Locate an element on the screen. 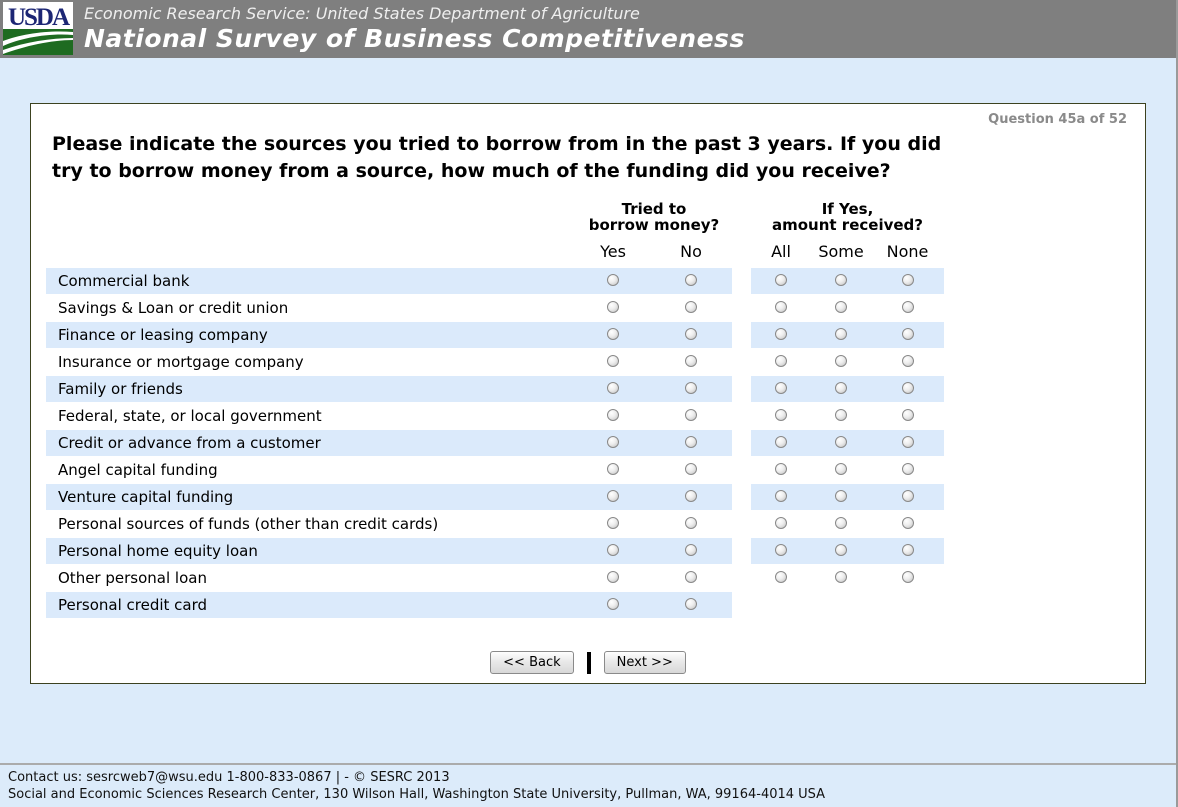 Image resolution: width=1178 pixels, height=807 pixels. column-header-yes: Yes is located at coordinates (613, 251).